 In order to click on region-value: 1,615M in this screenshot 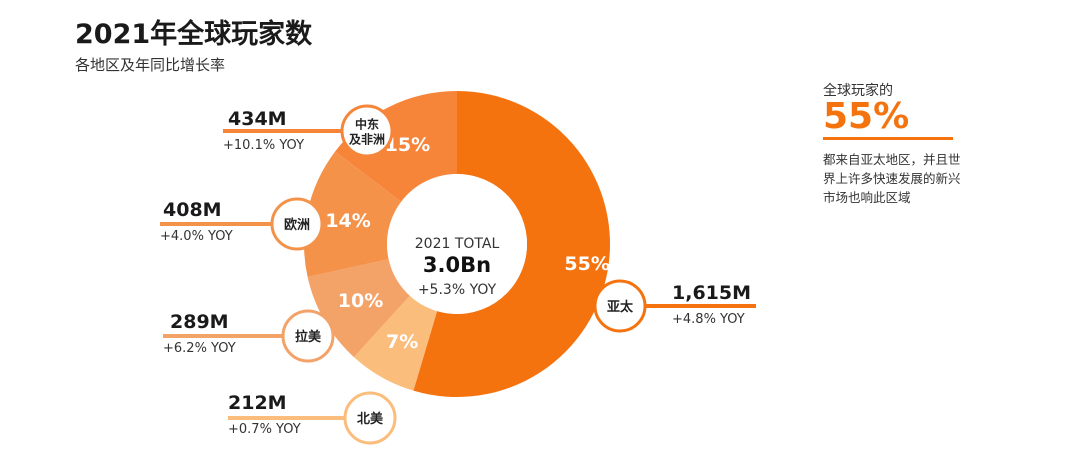, I will do `click(712, 293)`.